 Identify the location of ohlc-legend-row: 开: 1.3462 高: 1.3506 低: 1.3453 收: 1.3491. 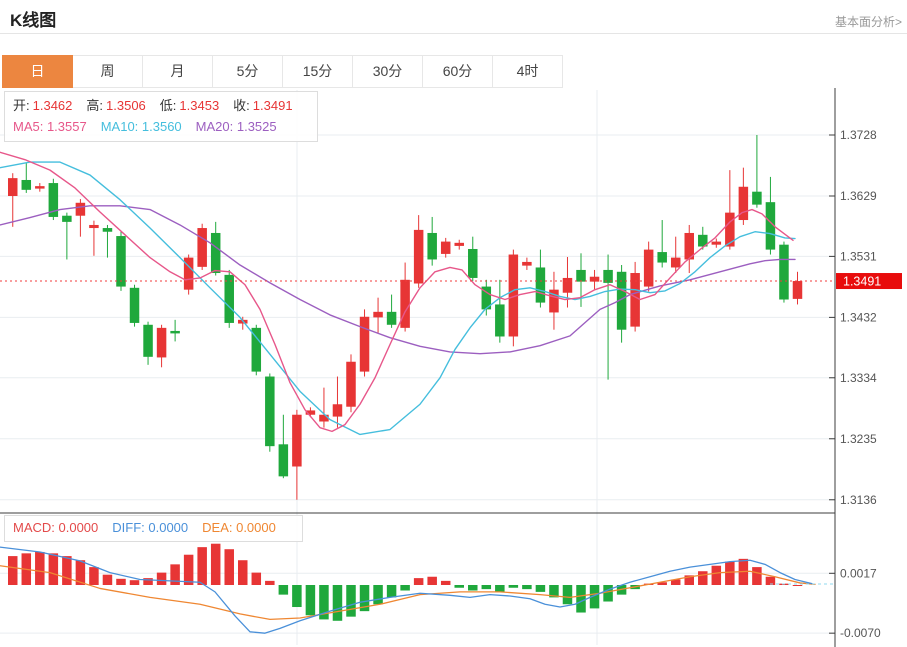
(160, 105).